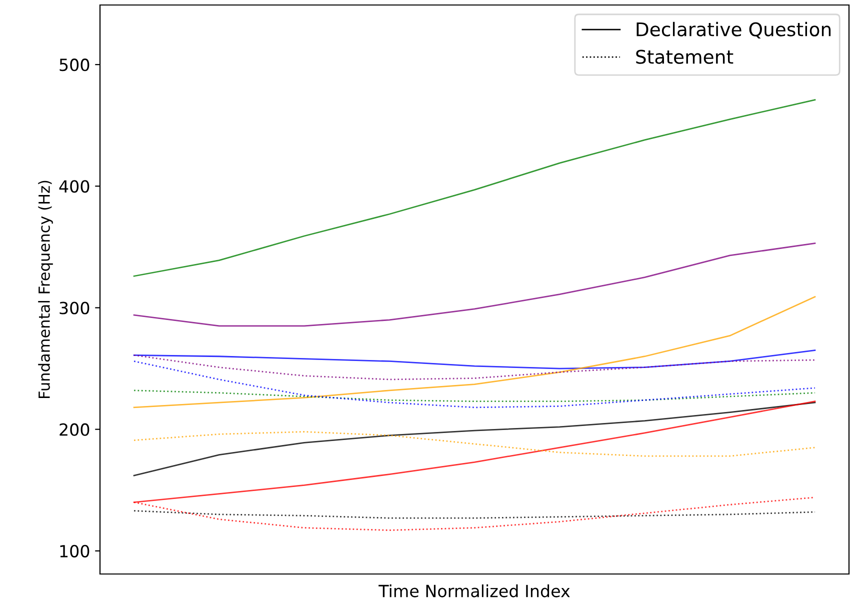  Describe the element at coordinates (74, 186) in the screenshot. I see `y-tick-label: 400` at that location.